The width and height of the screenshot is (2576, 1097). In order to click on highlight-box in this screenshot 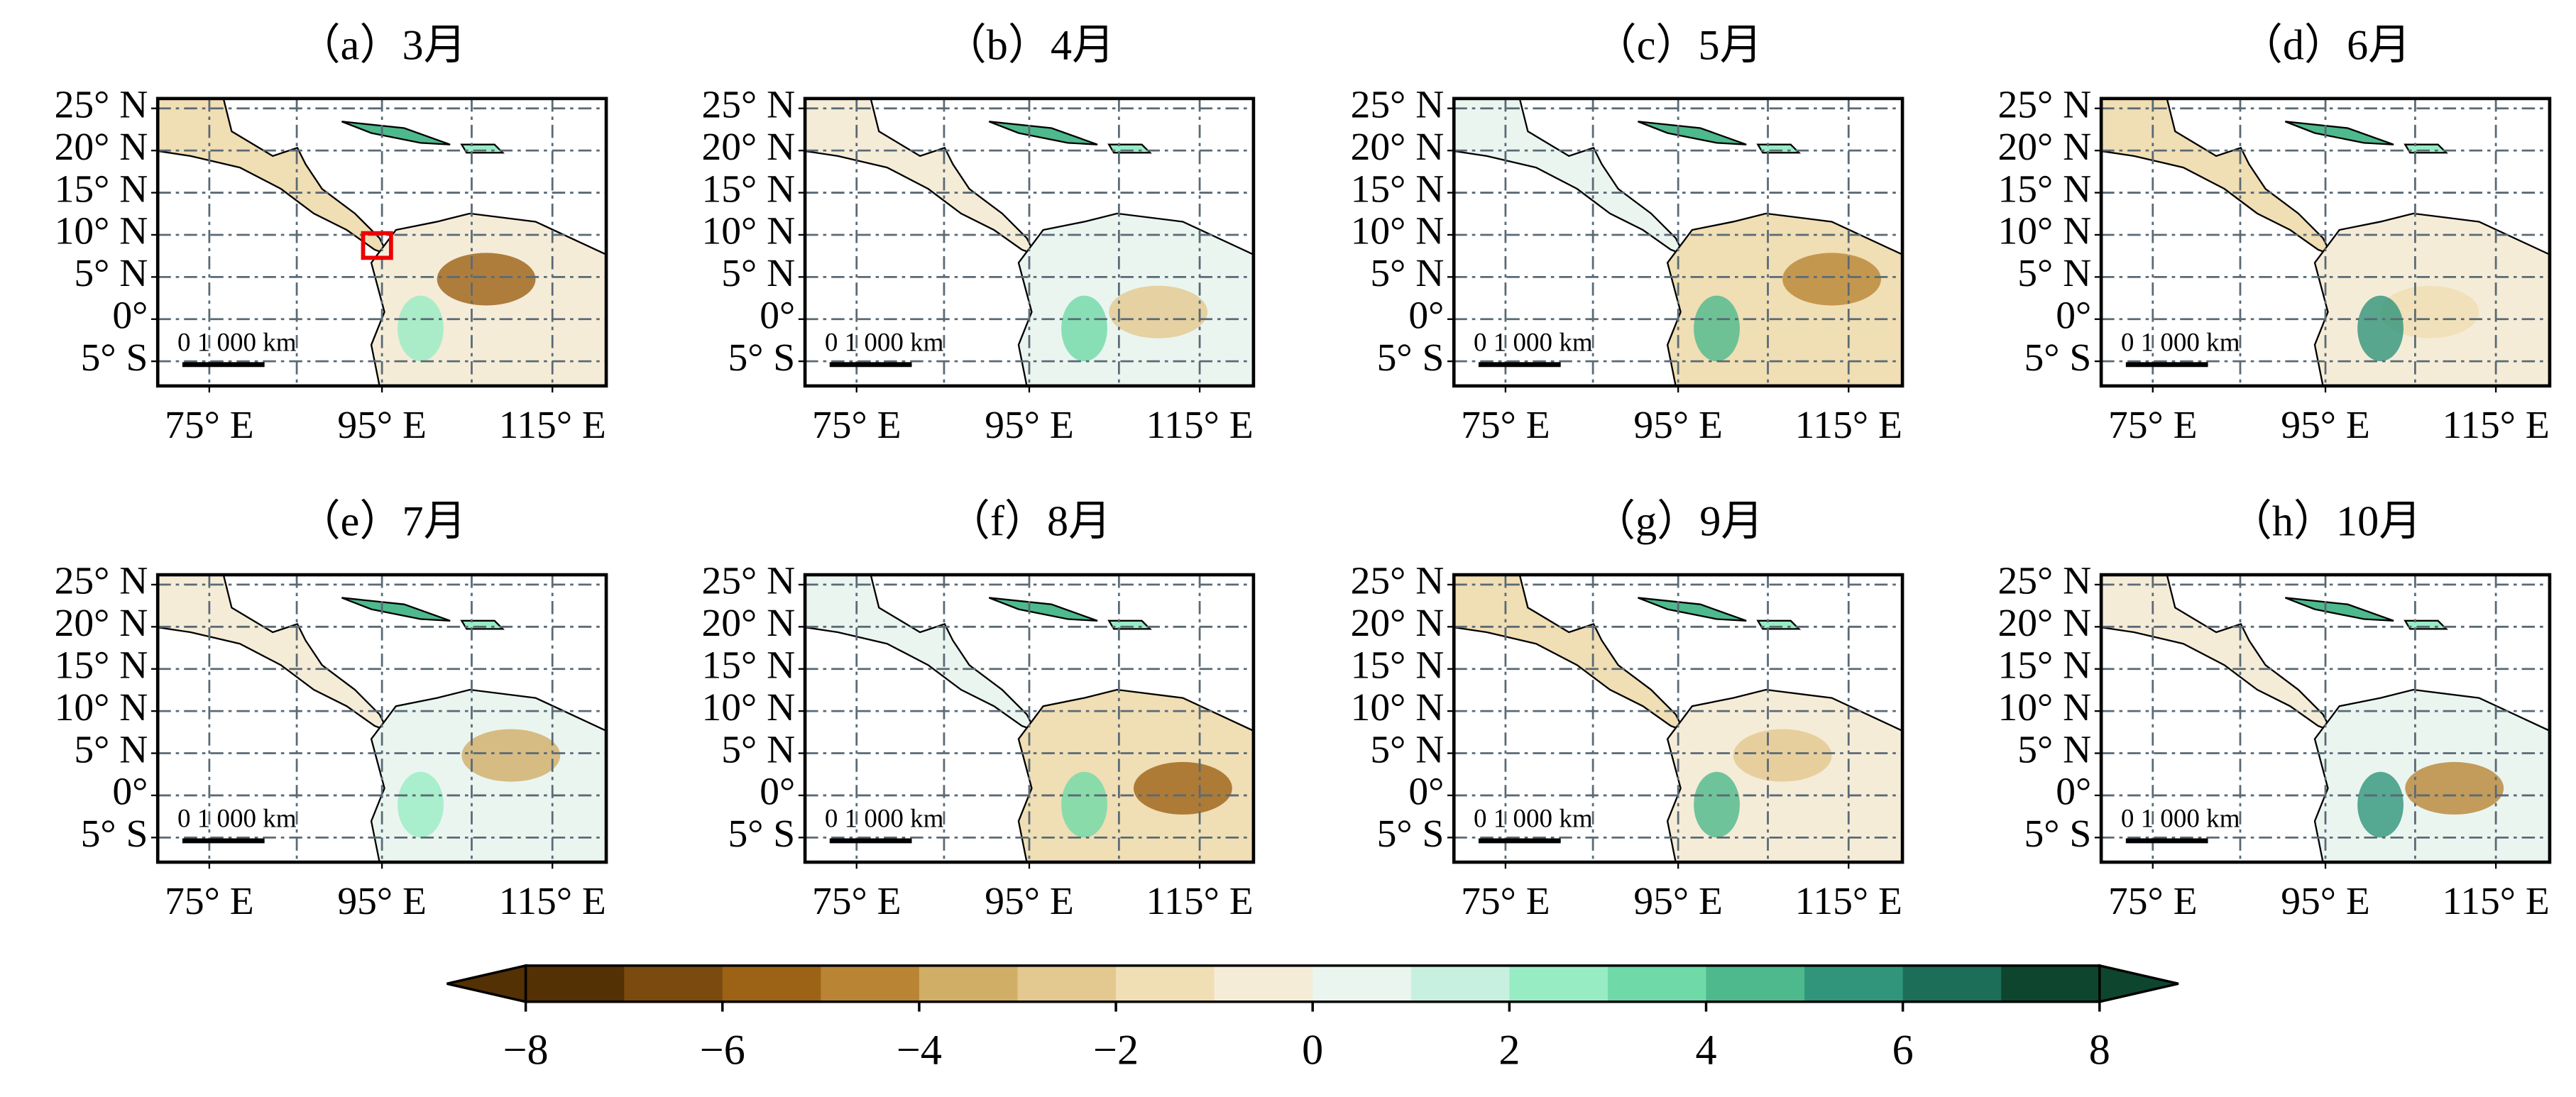, I will do `click(377, 245)`.